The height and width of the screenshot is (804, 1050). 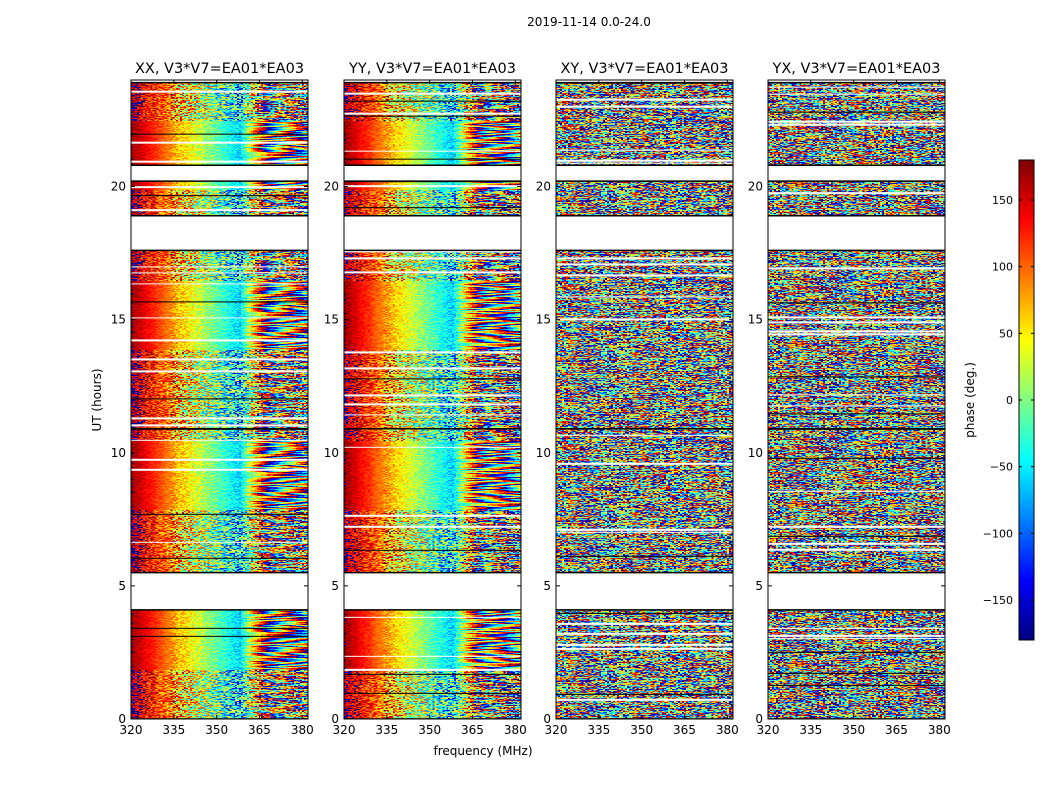 What do you see at coordinates (855, 69) in the screenshot?
I see `panel-title: YX, V3*V7=EA01*EA03` at bounding box center [855, 69].